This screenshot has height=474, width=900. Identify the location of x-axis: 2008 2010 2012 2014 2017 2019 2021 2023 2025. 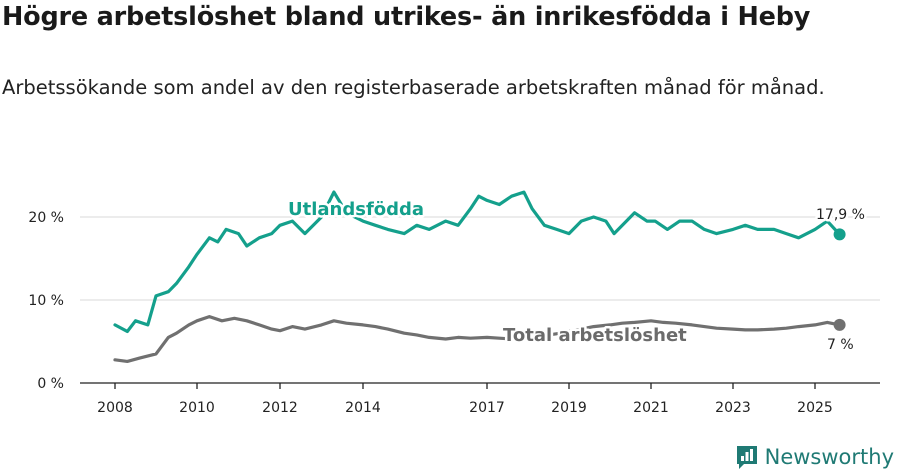
(480, 399).